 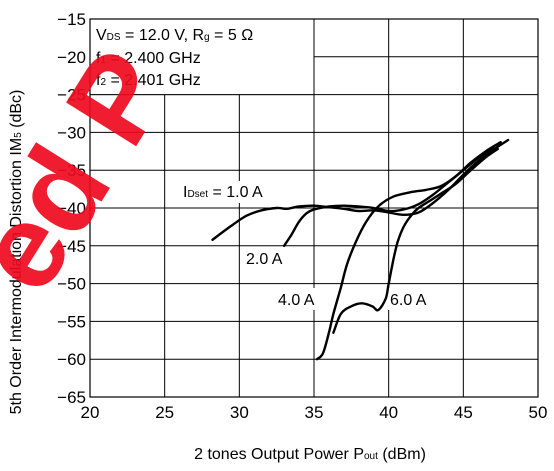 What do you see at coordinates (314, 412) in the screenshot?
I see `x-tick-label: 35` at bounding box center [314, 412].